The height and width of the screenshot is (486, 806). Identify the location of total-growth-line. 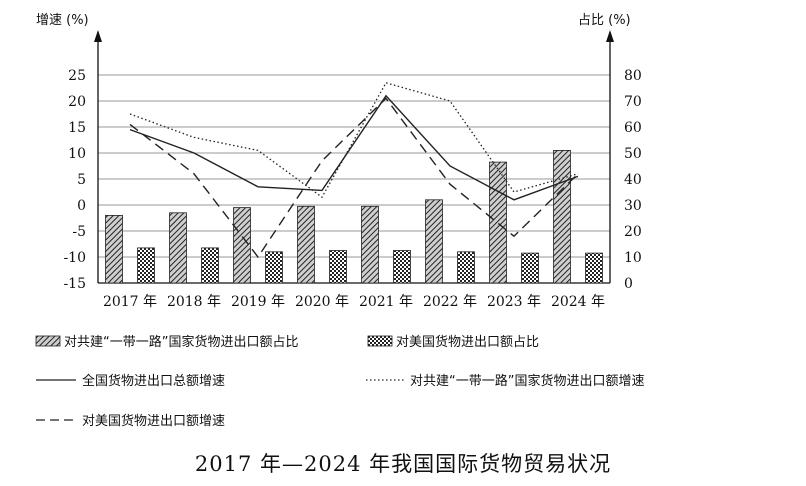
(354, 147).